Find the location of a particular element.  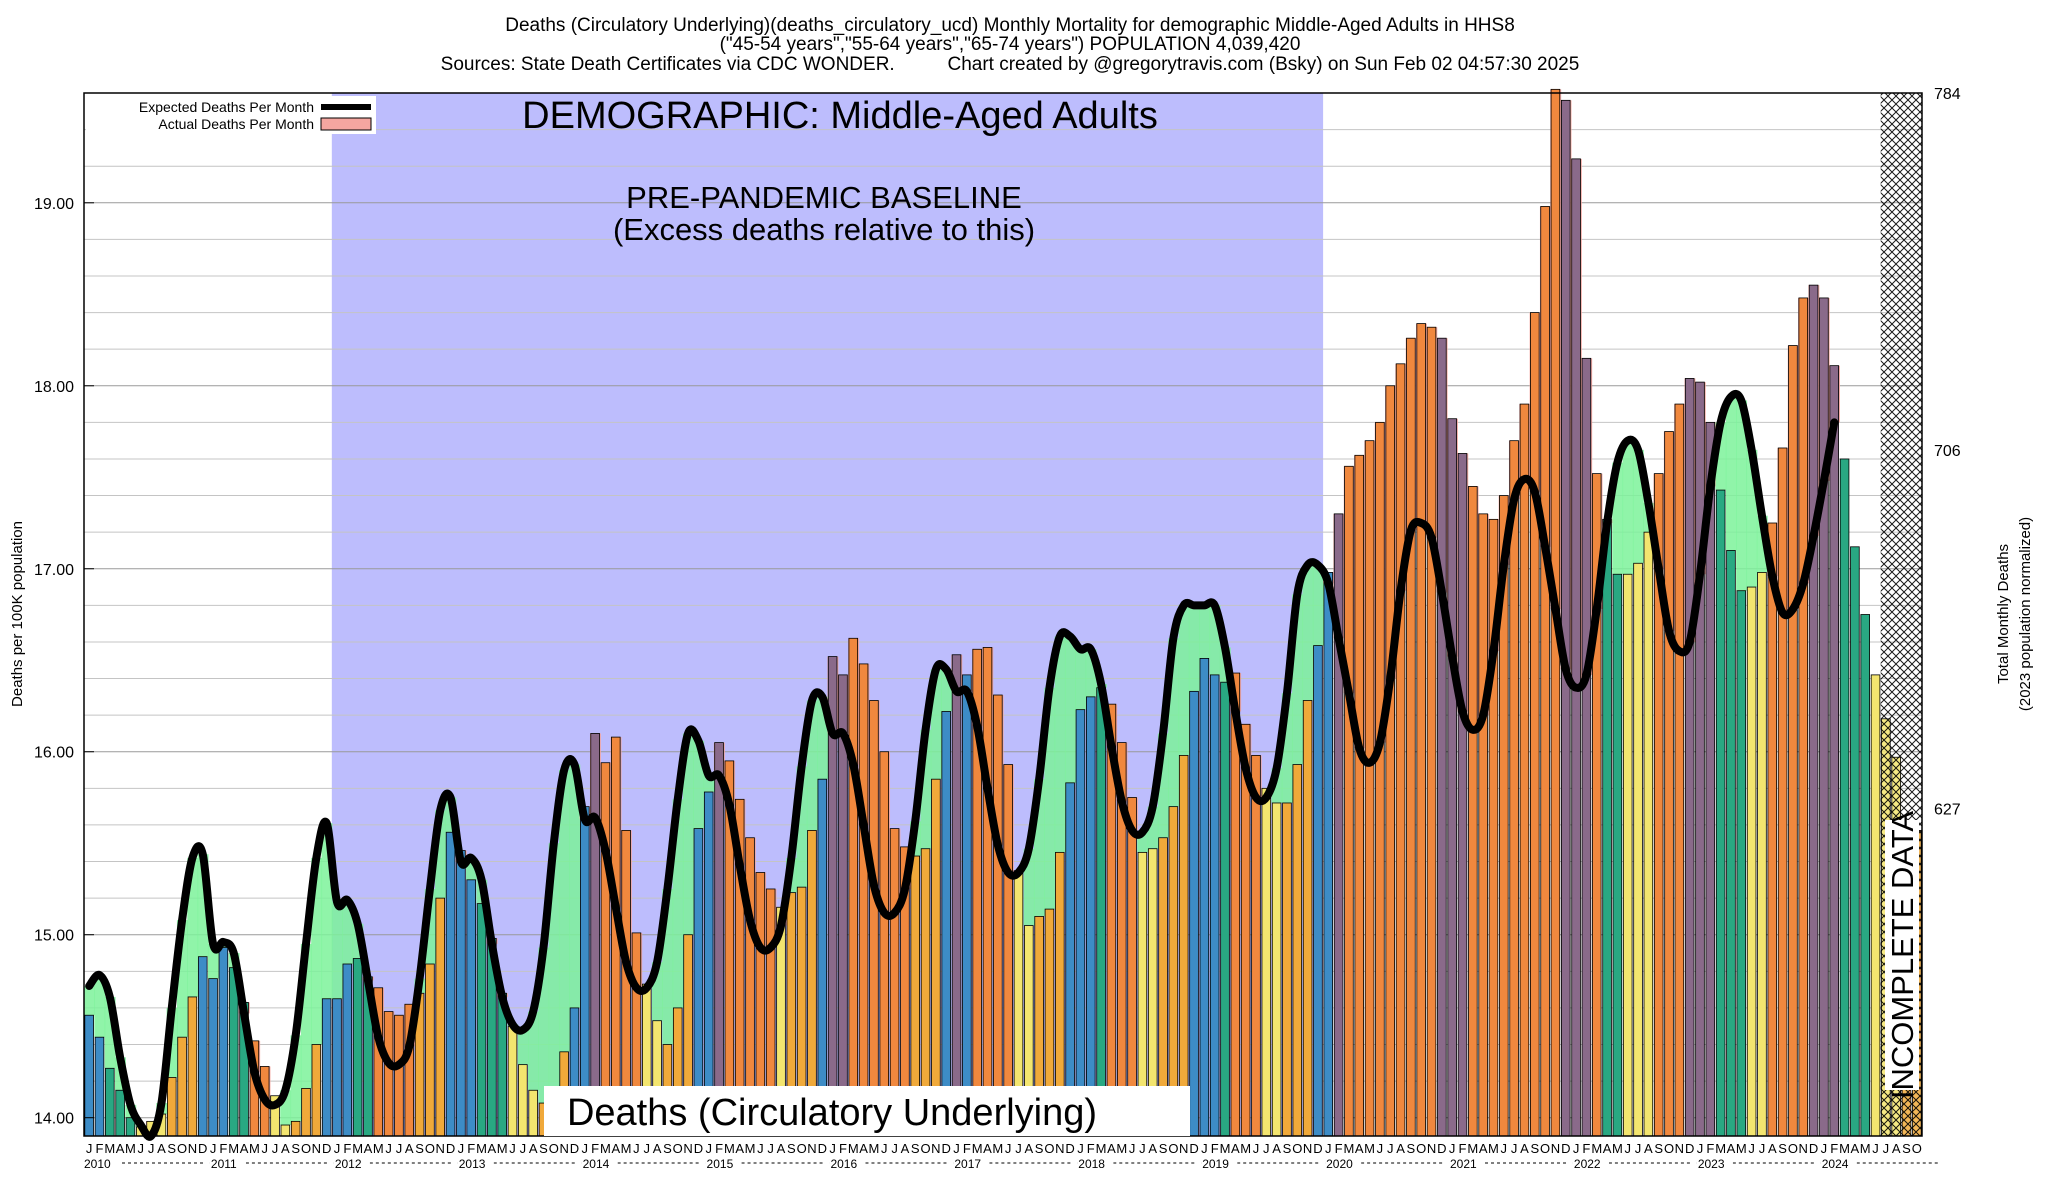

year-label: 2023 is located at coordinates (1711, 1164).